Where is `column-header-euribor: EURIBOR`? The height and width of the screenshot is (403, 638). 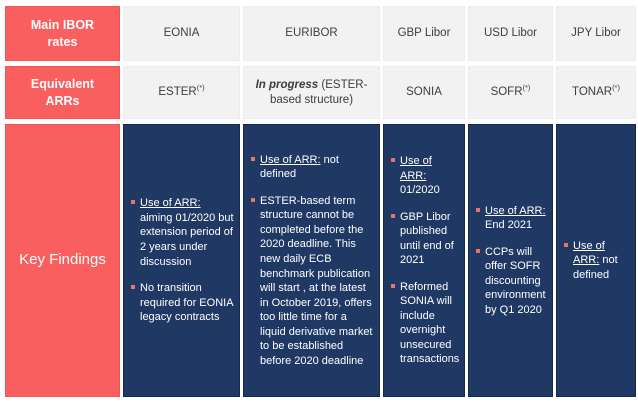 column-header-euribor: EURIBOR is located at coordinates (311, 33).